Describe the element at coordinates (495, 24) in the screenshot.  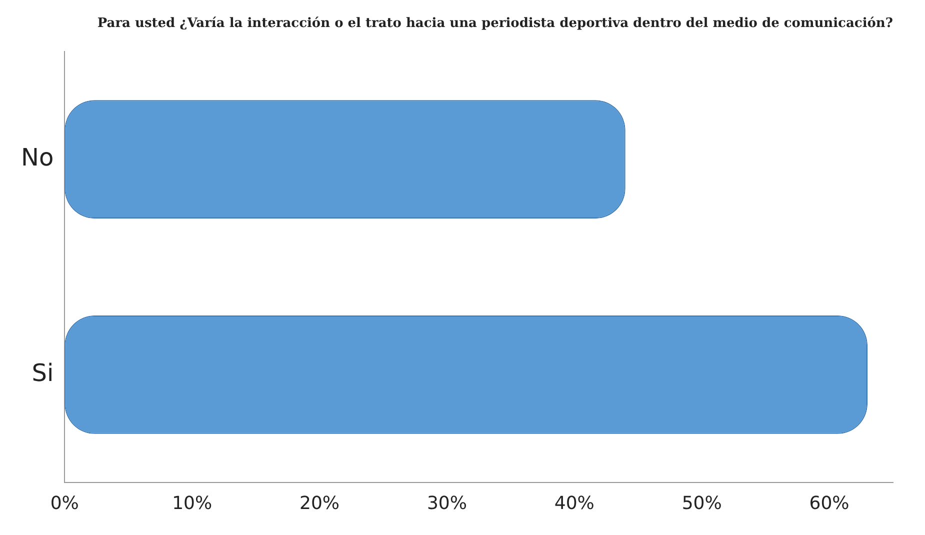
I see `chart-title: Para usted ¿Varía la interacción o el trato hacia una periodista deportiva dentro del medio de comunicación?` at that location.